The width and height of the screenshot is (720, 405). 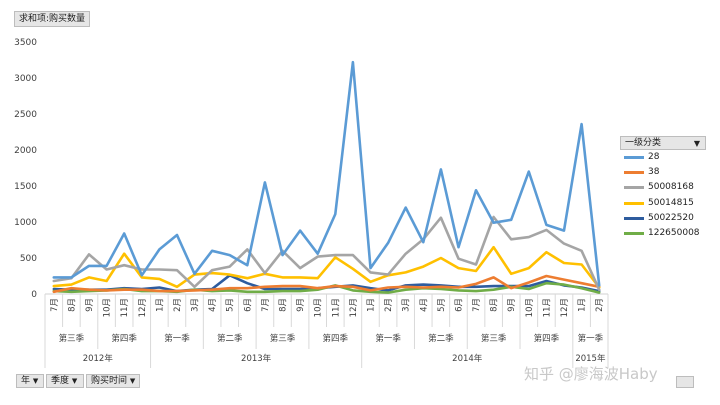 What do you see at coordinates (65, 381) in the screenshot?
I see `quarter-filter-button: 季度 ▼` at bounding box center [65, 381].